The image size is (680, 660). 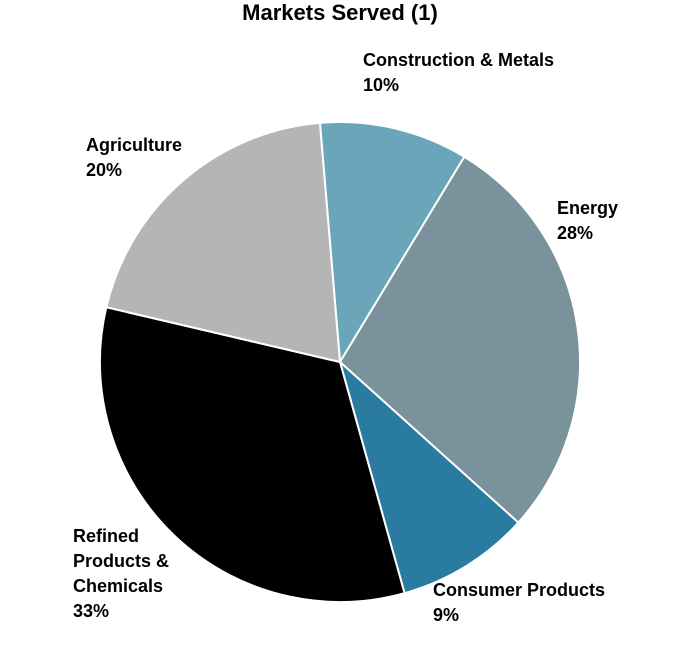 What do you see at coordinates (587, 221) in the screenshot?
I see `slice-label: Energy 28%` at bounding box center [587, 221].